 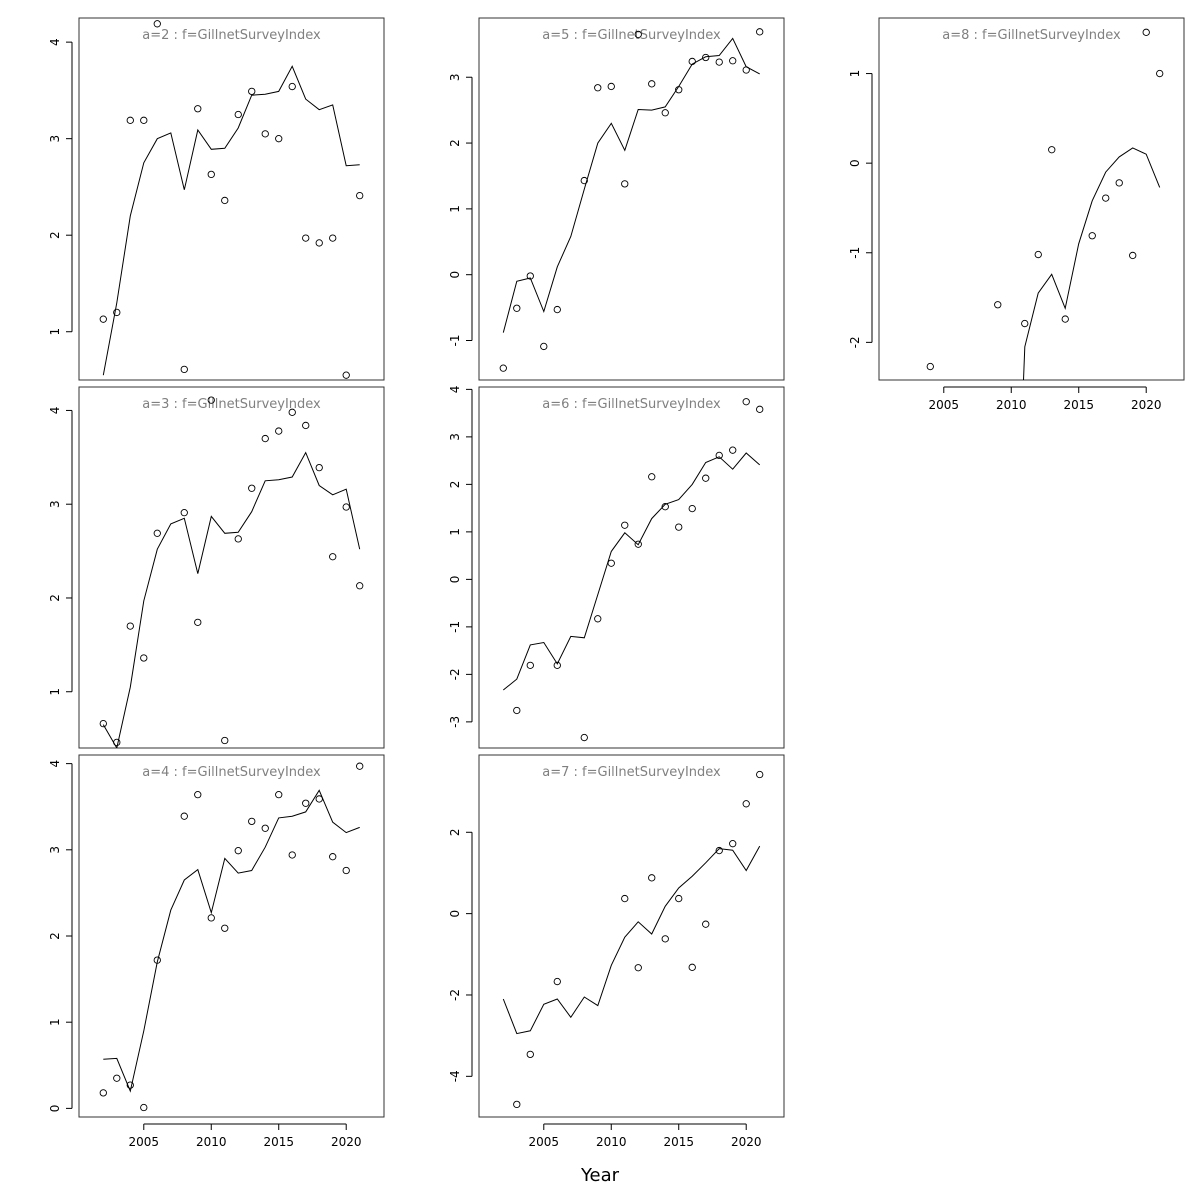 I want to click on y-axis: -3 -2 -1 0 1 2 3 4, so click(x=460, y=557).